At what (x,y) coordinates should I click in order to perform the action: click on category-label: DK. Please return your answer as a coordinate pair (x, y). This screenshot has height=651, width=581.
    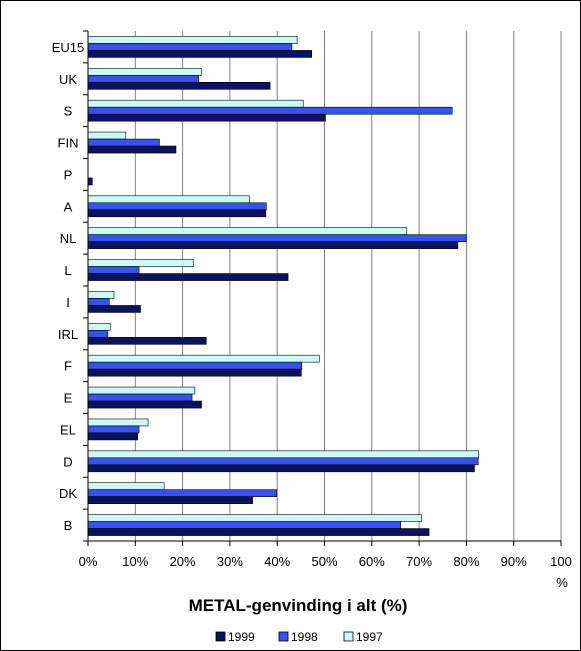
    Looking at the image, I should click on (68, 493).